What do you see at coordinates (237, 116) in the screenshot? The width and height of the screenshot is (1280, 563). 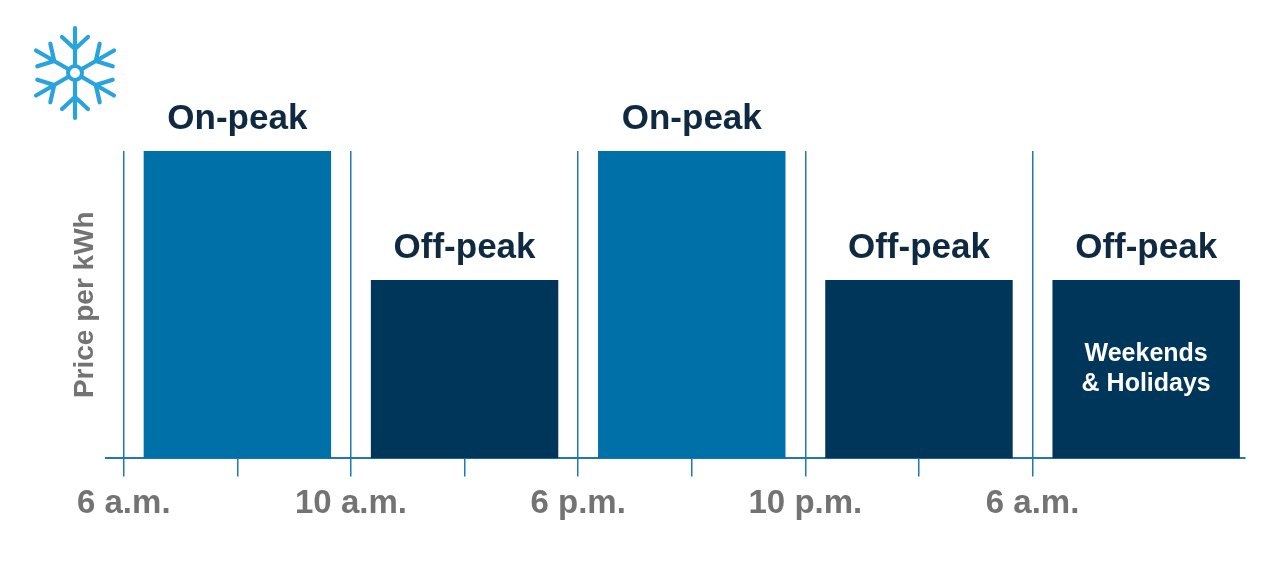 I see `series-label: On-peak` at bounding box center [237, 116].